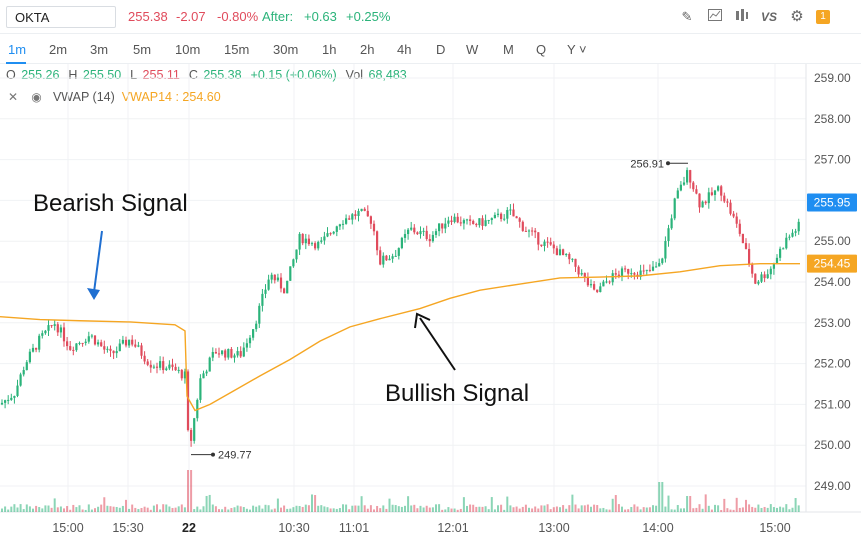  Describe the element at coordinates (189, 528) in the screenshot. I see `x-tick-label: 22` at that location.